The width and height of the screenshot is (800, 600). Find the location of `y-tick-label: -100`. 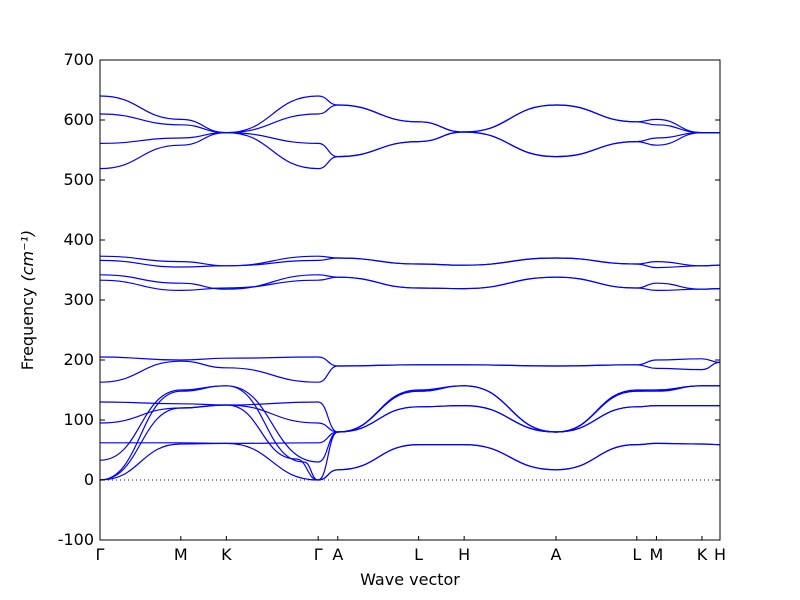

y-tick-label: -100 is located at coordinates (76, 539).